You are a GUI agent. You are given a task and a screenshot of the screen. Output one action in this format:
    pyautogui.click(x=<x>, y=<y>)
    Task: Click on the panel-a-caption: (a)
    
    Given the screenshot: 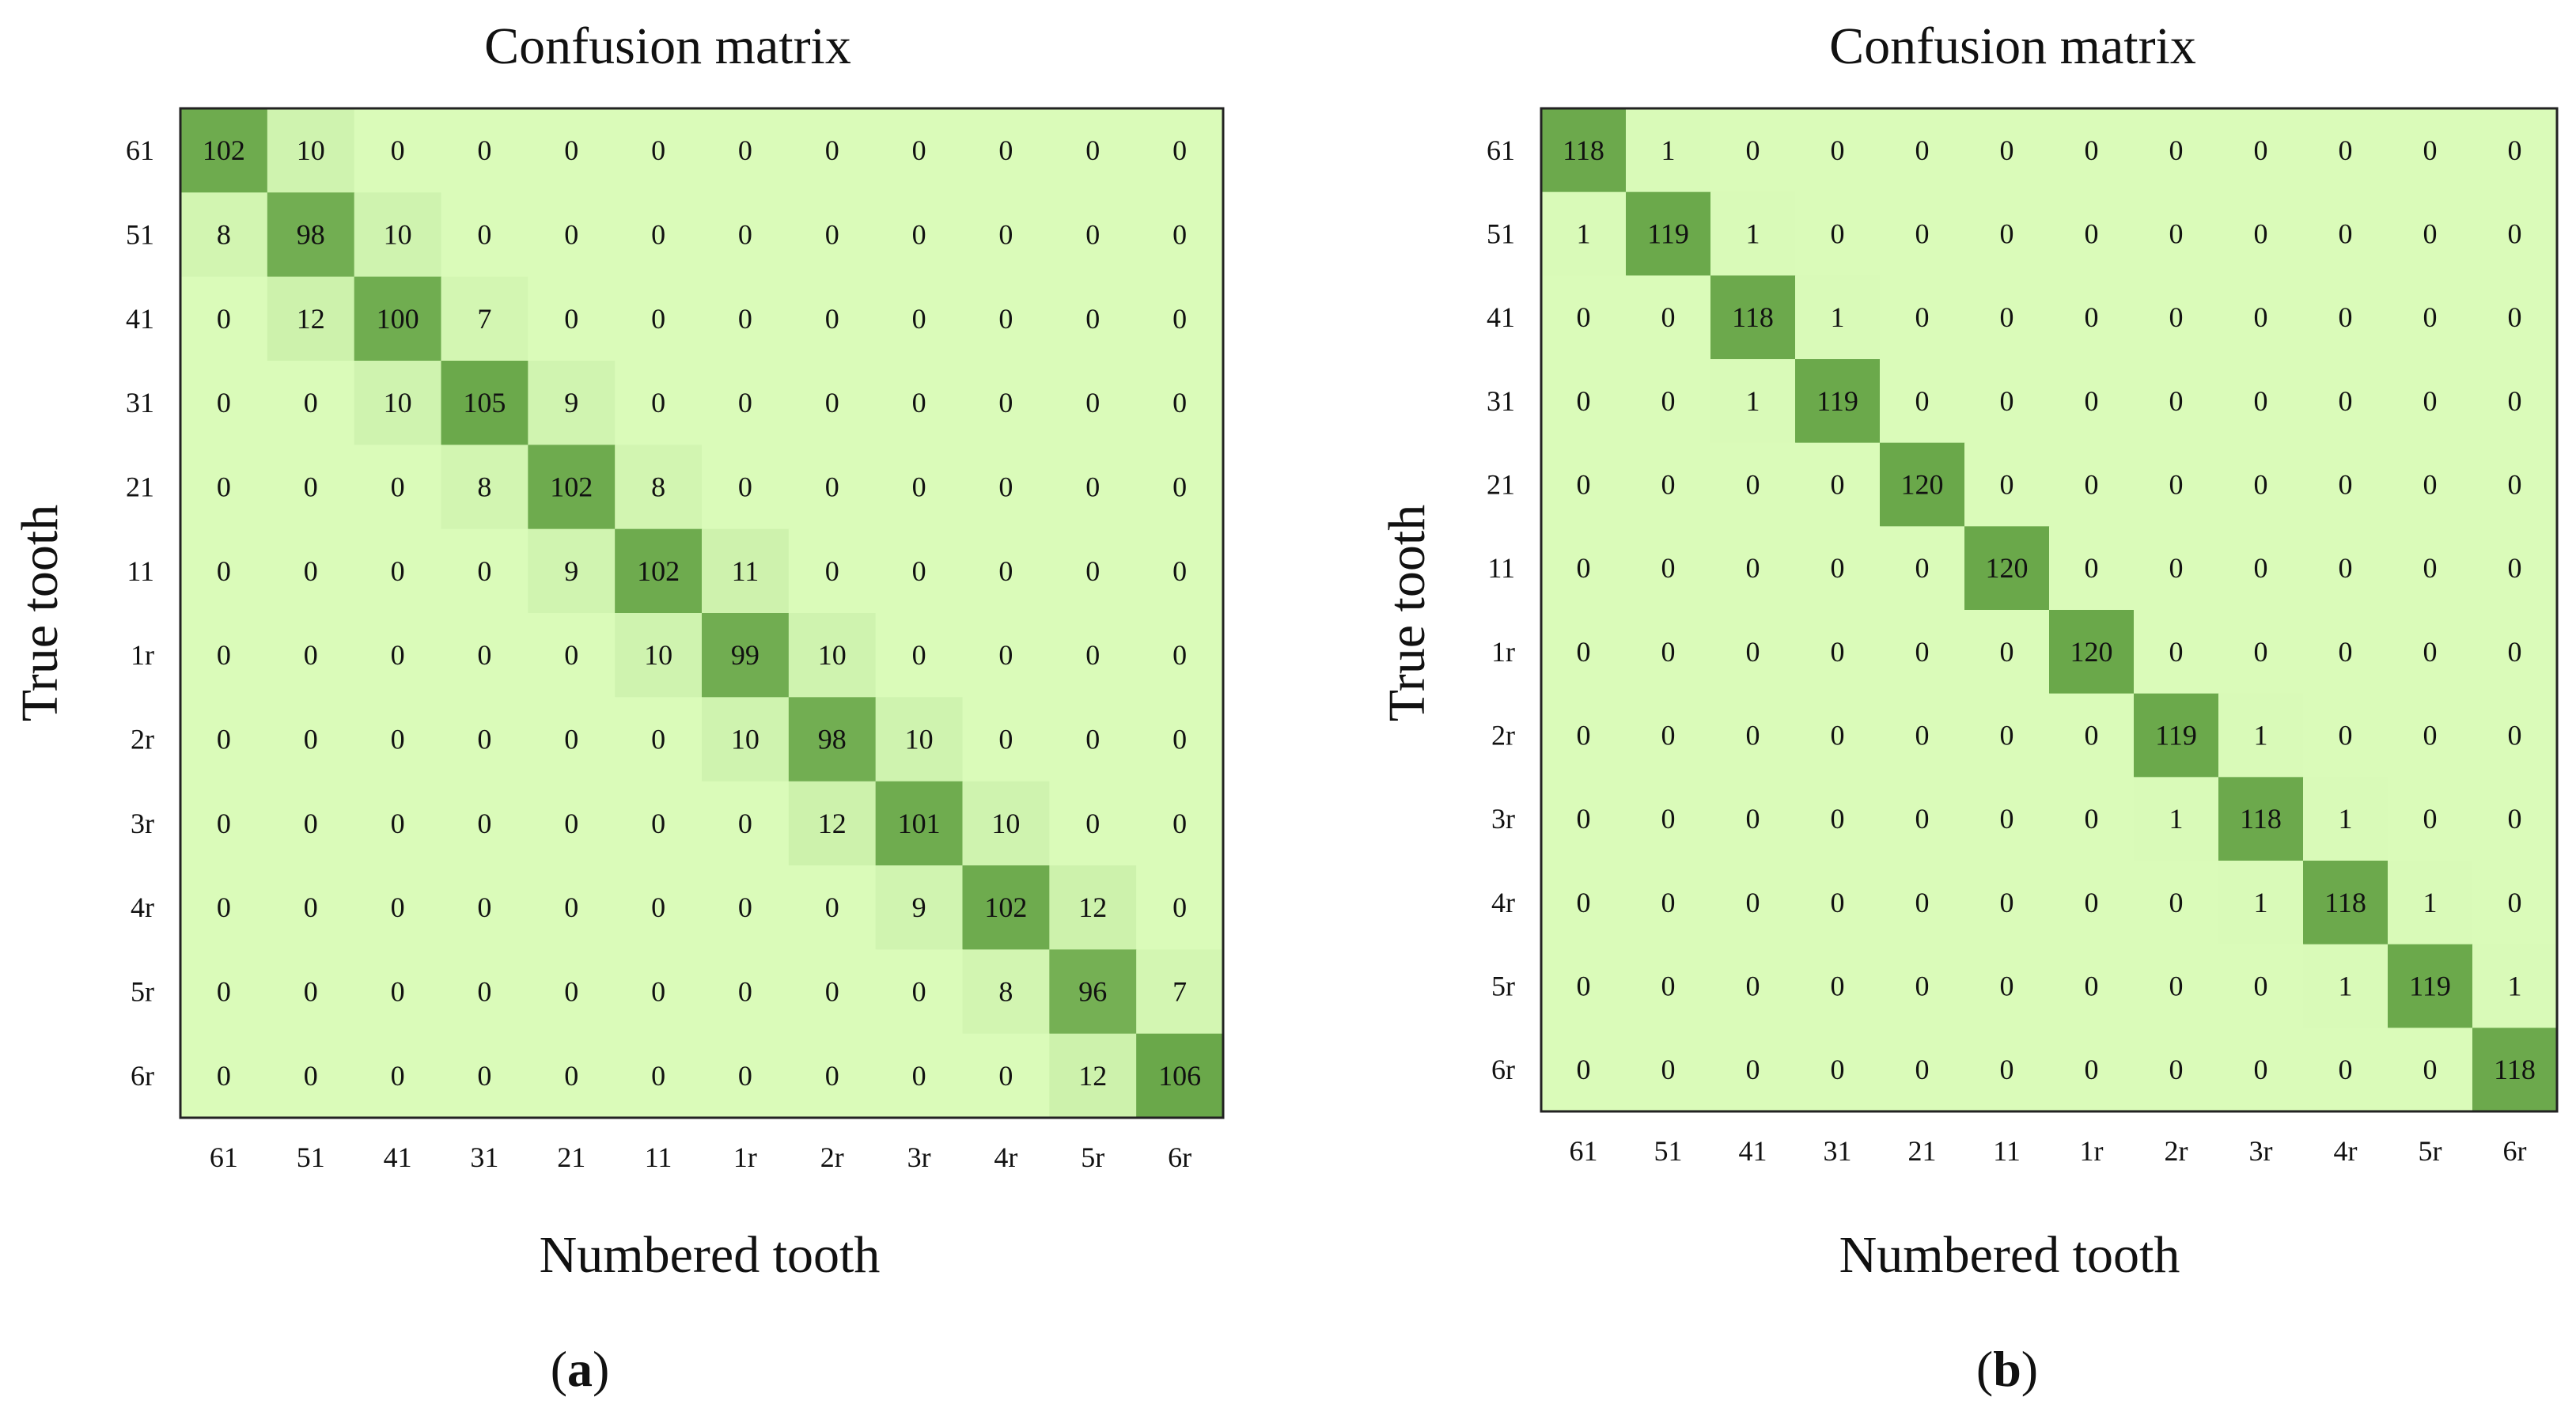 What is the action you would take?
    pyautogui.click(x=580, y=1369)
    